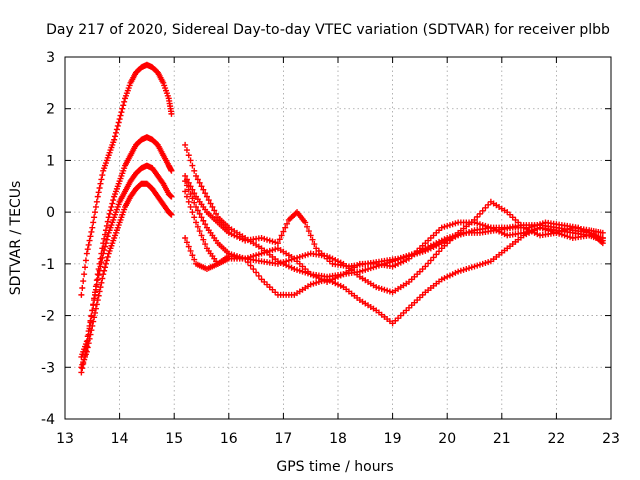  I want to click on y-tick-label: 0, so click(50, 213).